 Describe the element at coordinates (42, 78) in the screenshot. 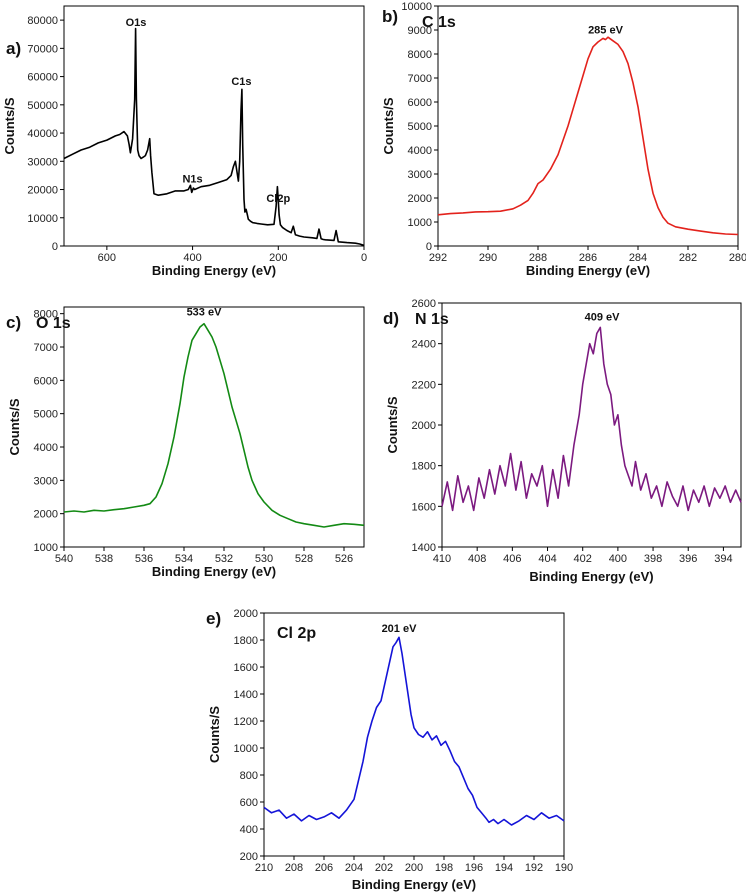

I see `y-tick-label: 60000` at that location.